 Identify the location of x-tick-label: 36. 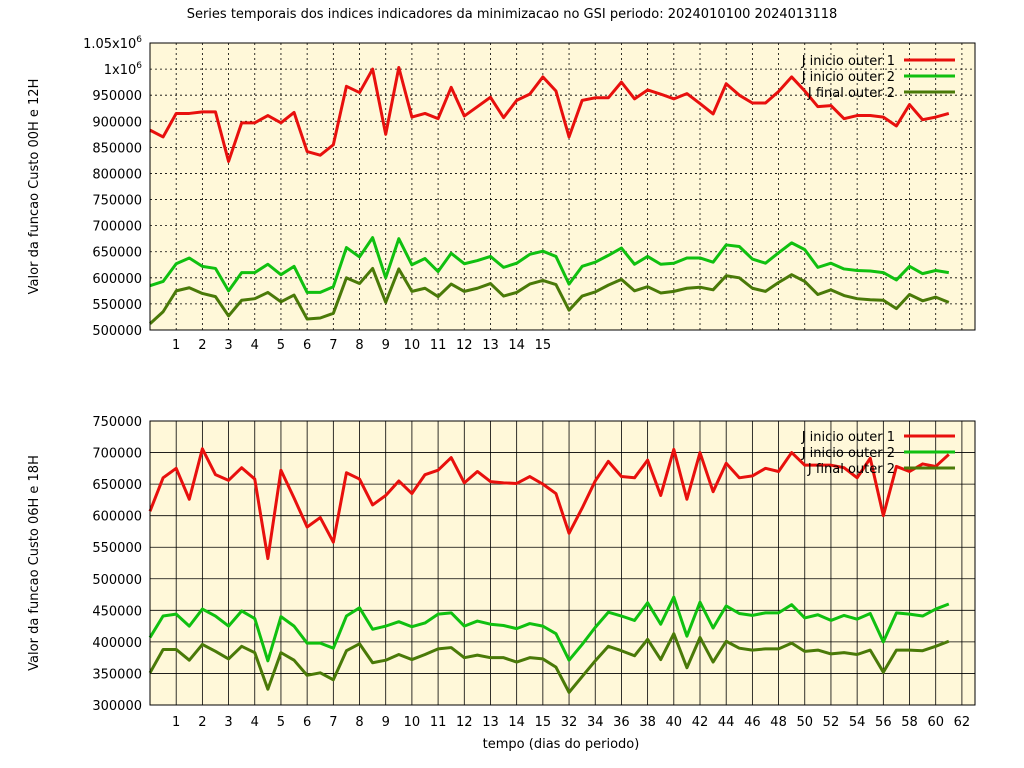
(621, 722).